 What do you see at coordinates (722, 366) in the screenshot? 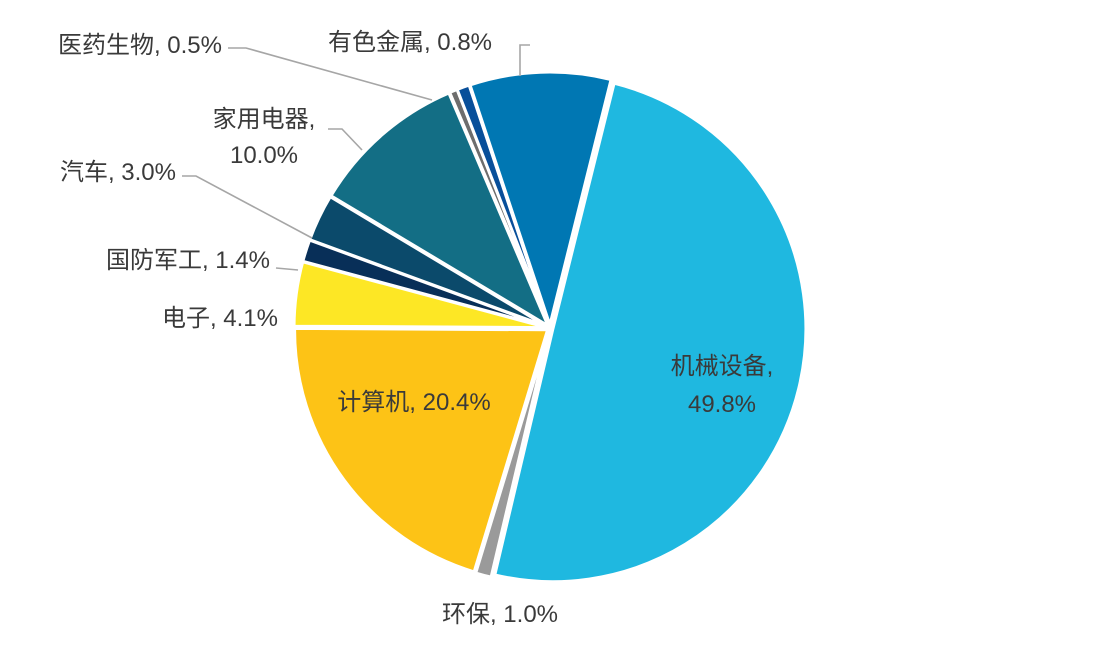
I see `slice-label-机械设备-line-1: 机械设备,` at bounding box center [722, 366].